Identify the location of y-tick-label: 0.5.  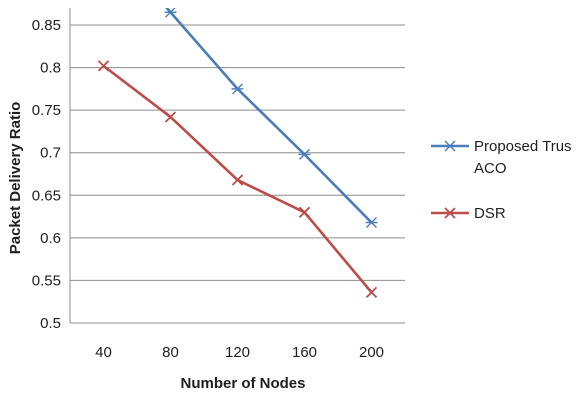
(50, 323).